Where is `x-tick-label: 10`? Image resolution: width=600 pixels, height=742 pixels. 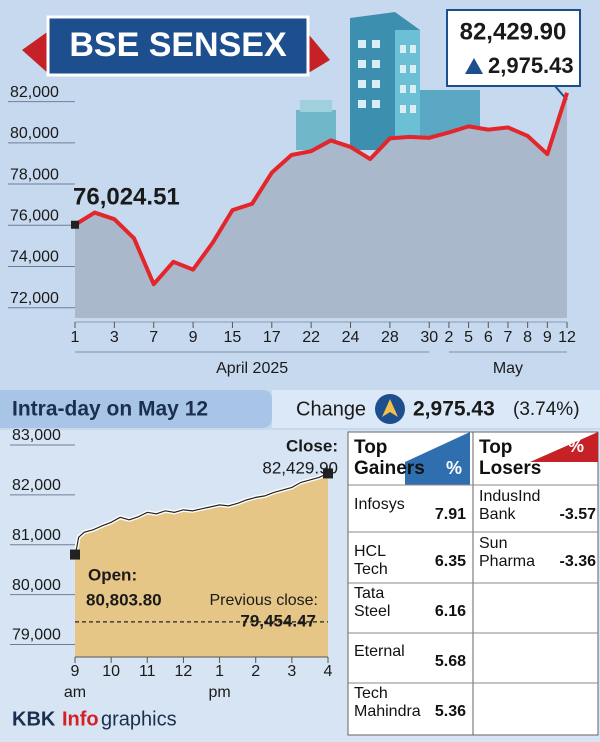
x-tick-label: 10 is located at coordinates (111, 671).